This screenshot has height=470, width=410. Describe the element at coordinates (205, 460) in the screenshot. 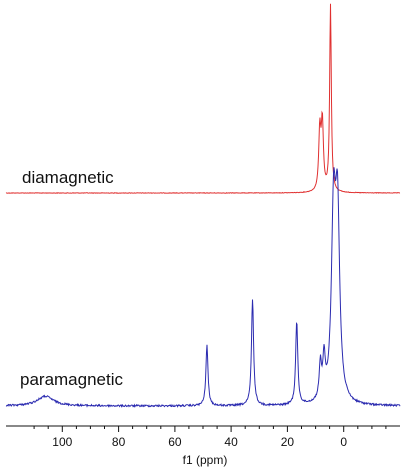

I see `x-axis-title: f1 (ppm)` at that location.